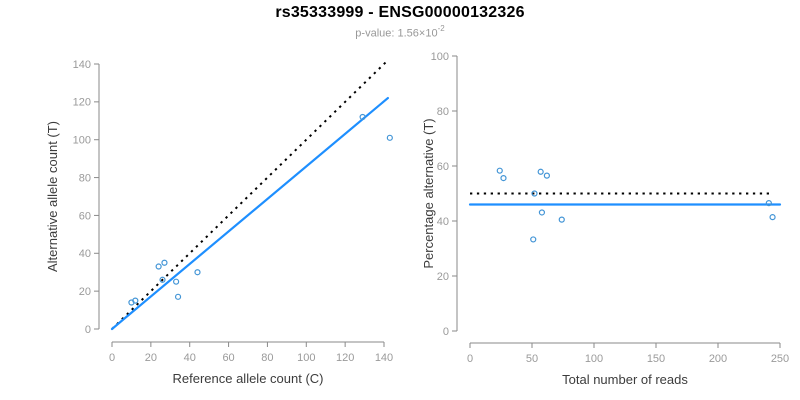 Image resolution: width=800 pixels, height=400 pixels. I want to click on x-axis-title: Total number of reads, so click(625, 379).